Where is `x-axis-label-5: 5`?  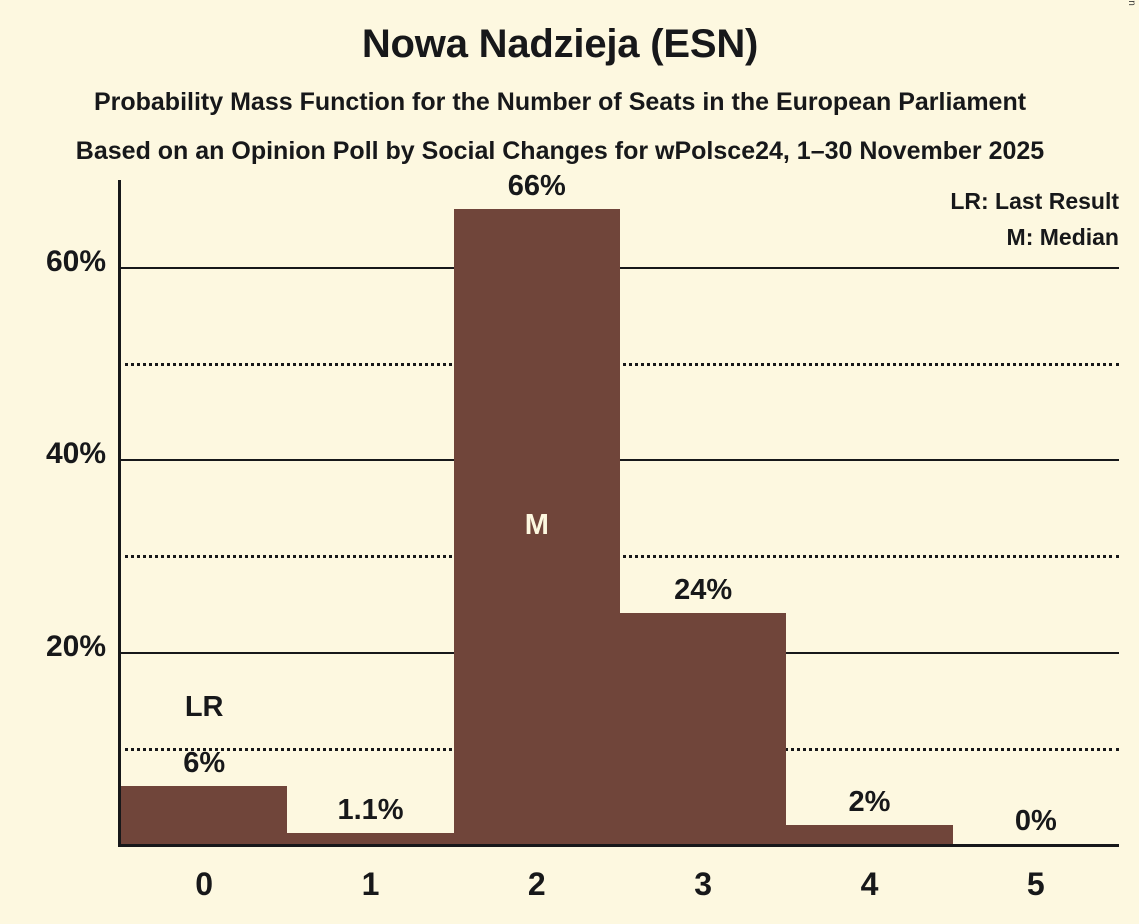 x-axis-label-5: 5 is located at coordinates (1035, 884).